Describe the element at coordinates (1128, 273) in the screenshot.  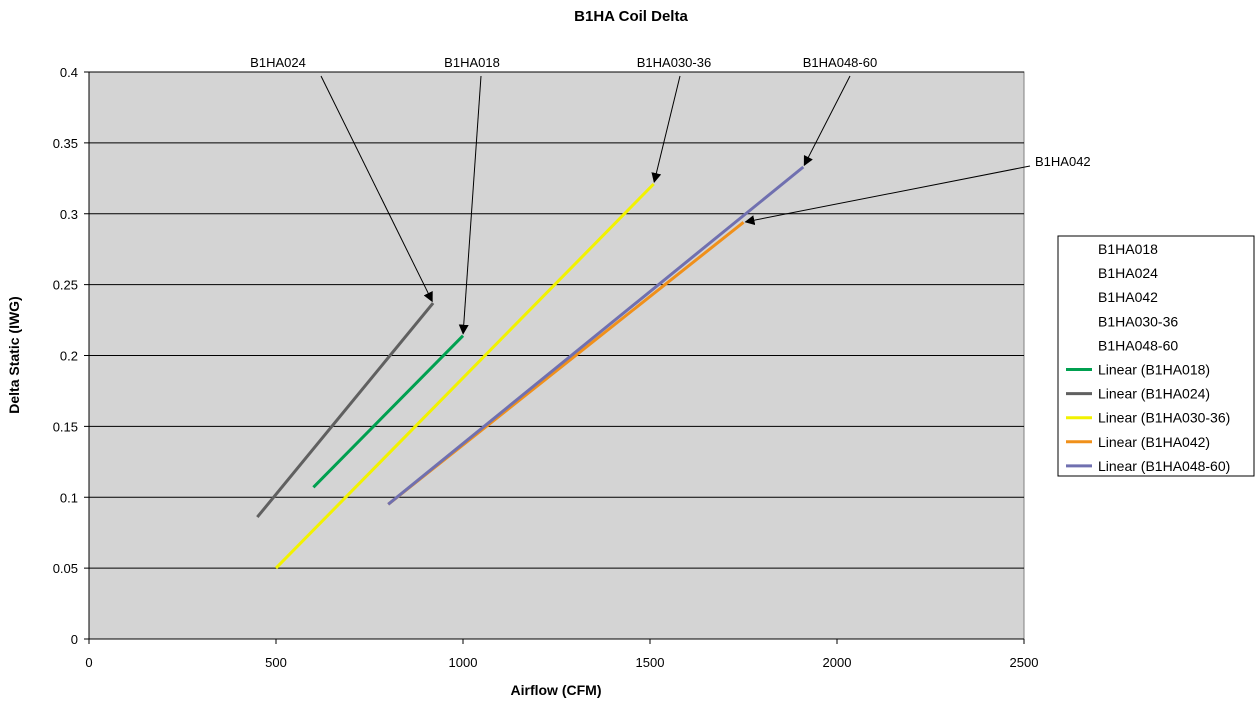
I see `legend-label: B1HA024` at that location.